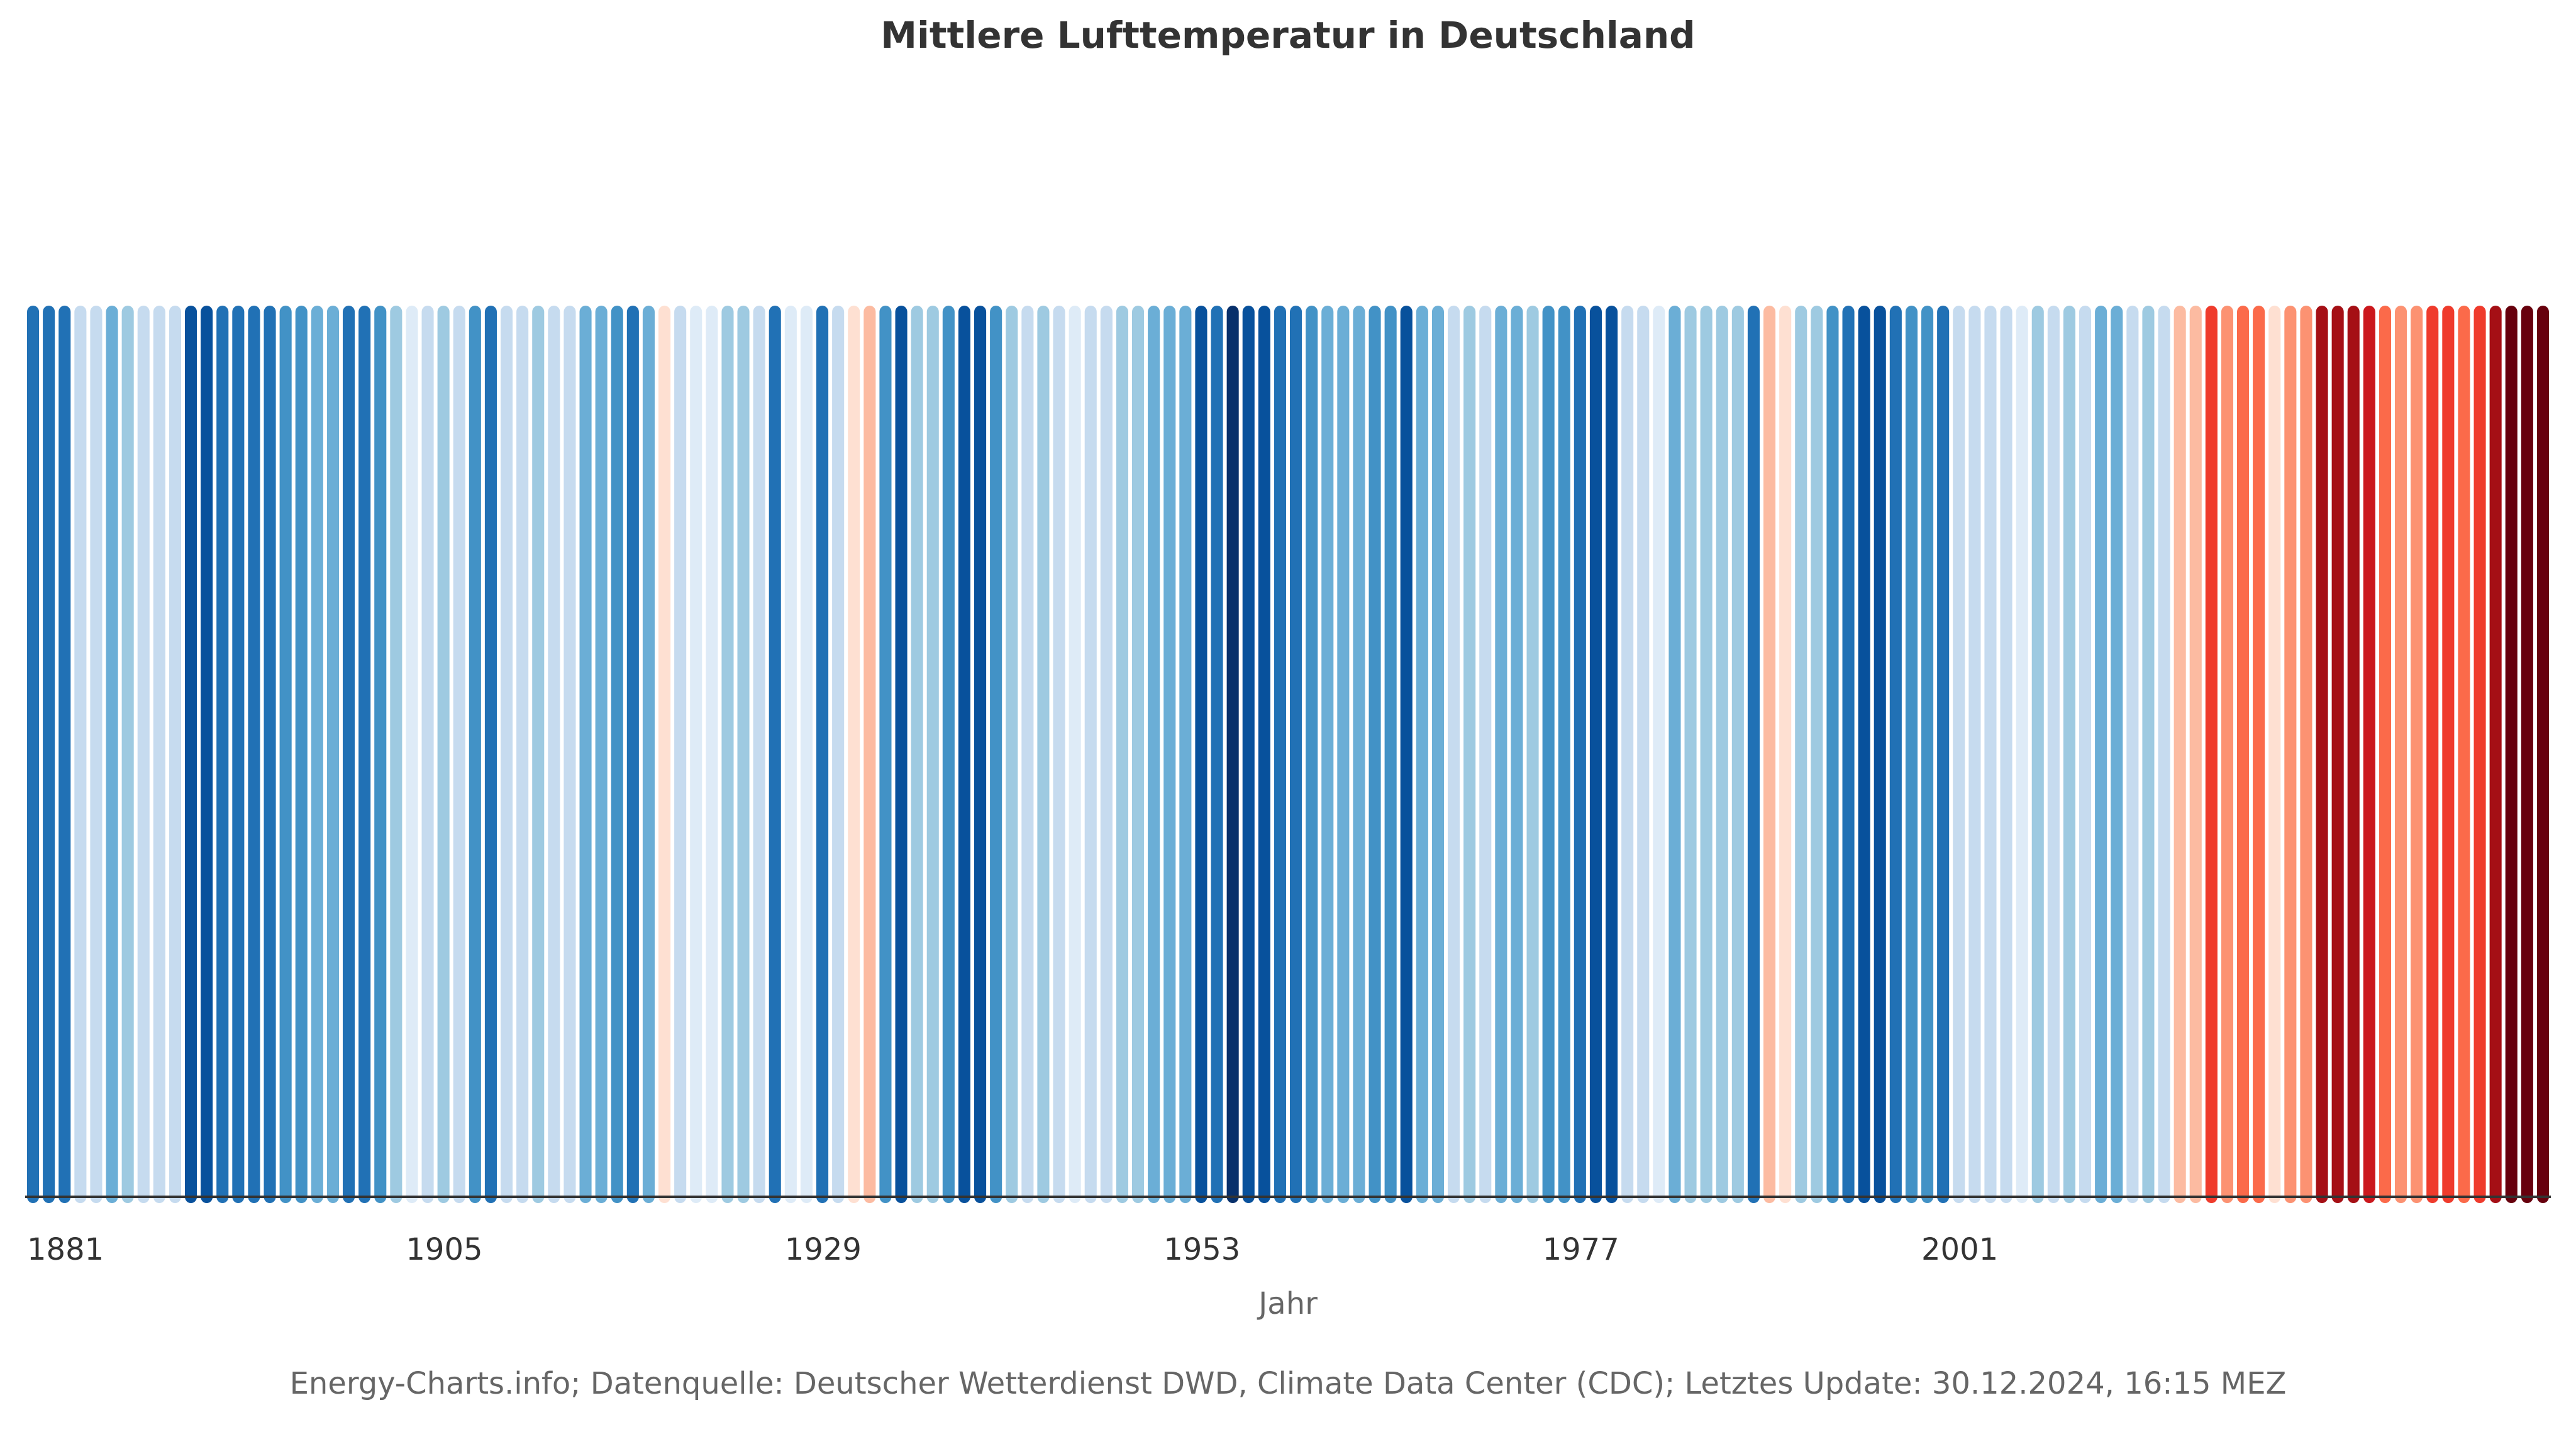  What do you see at coordinates (332, 754) in the screenshot?
I see `stripe-1900` at bounding box center [332, 754].